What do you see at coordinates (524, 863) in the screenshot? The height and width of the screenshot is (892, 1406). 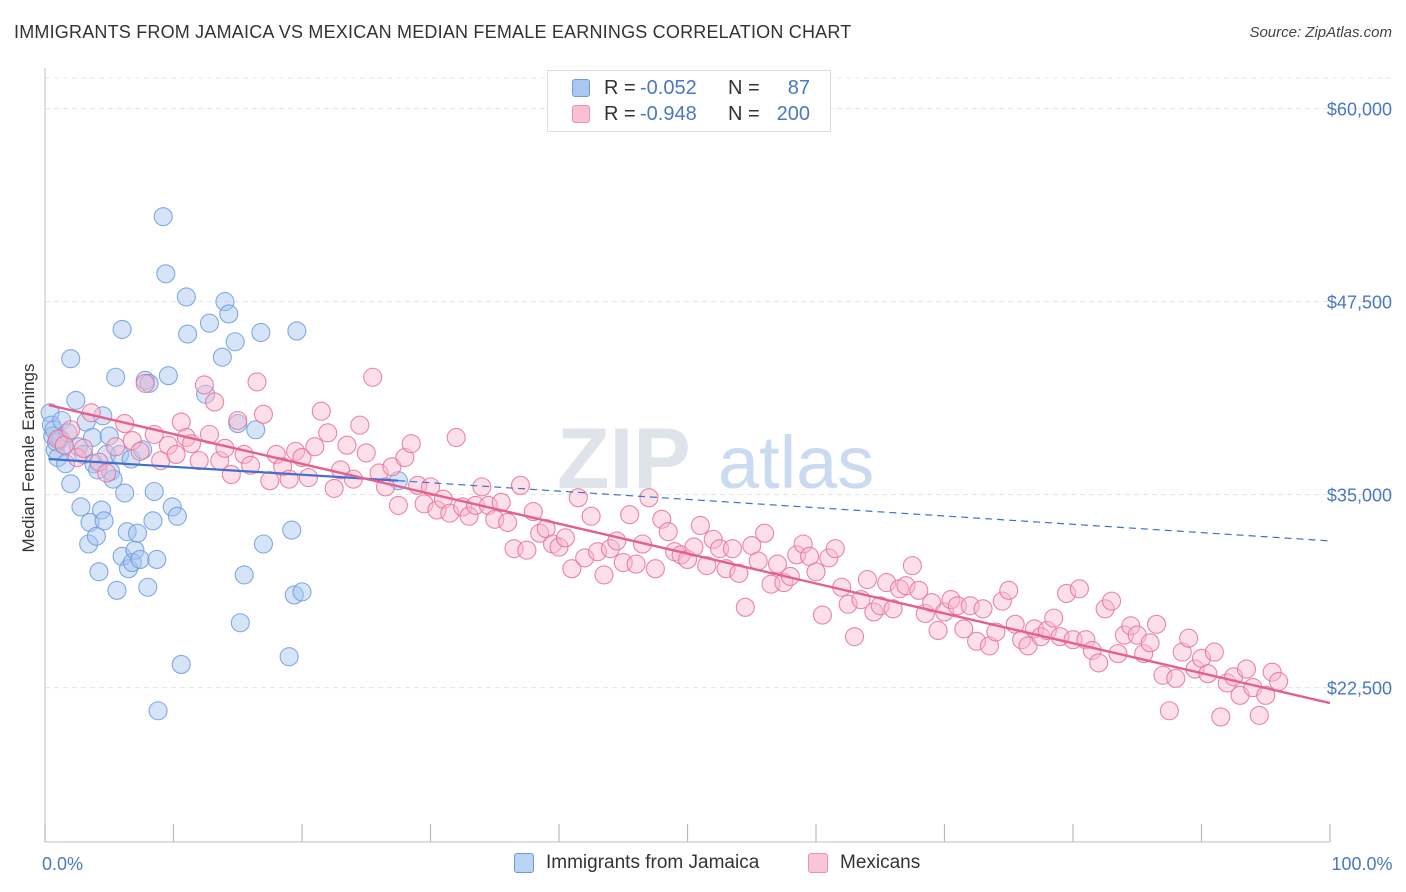 I see `bottom-legend-swatch-jamaica` at bounding box center [524, 863].